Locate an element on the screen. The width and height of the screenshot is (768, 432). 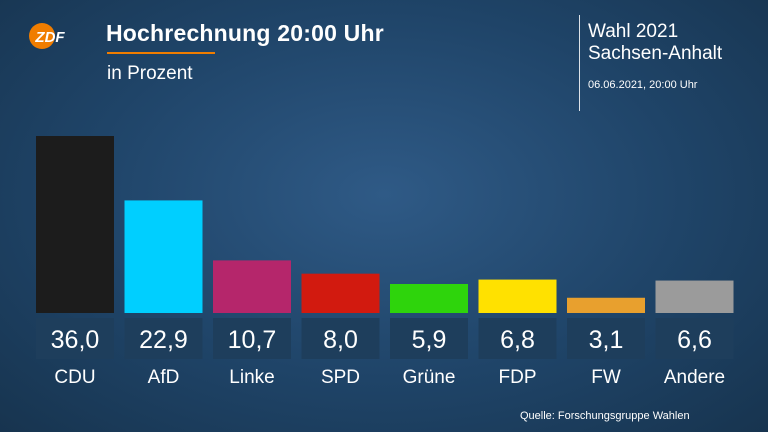
value-label-fw: 3,1 is located at coordinates (606, 340).